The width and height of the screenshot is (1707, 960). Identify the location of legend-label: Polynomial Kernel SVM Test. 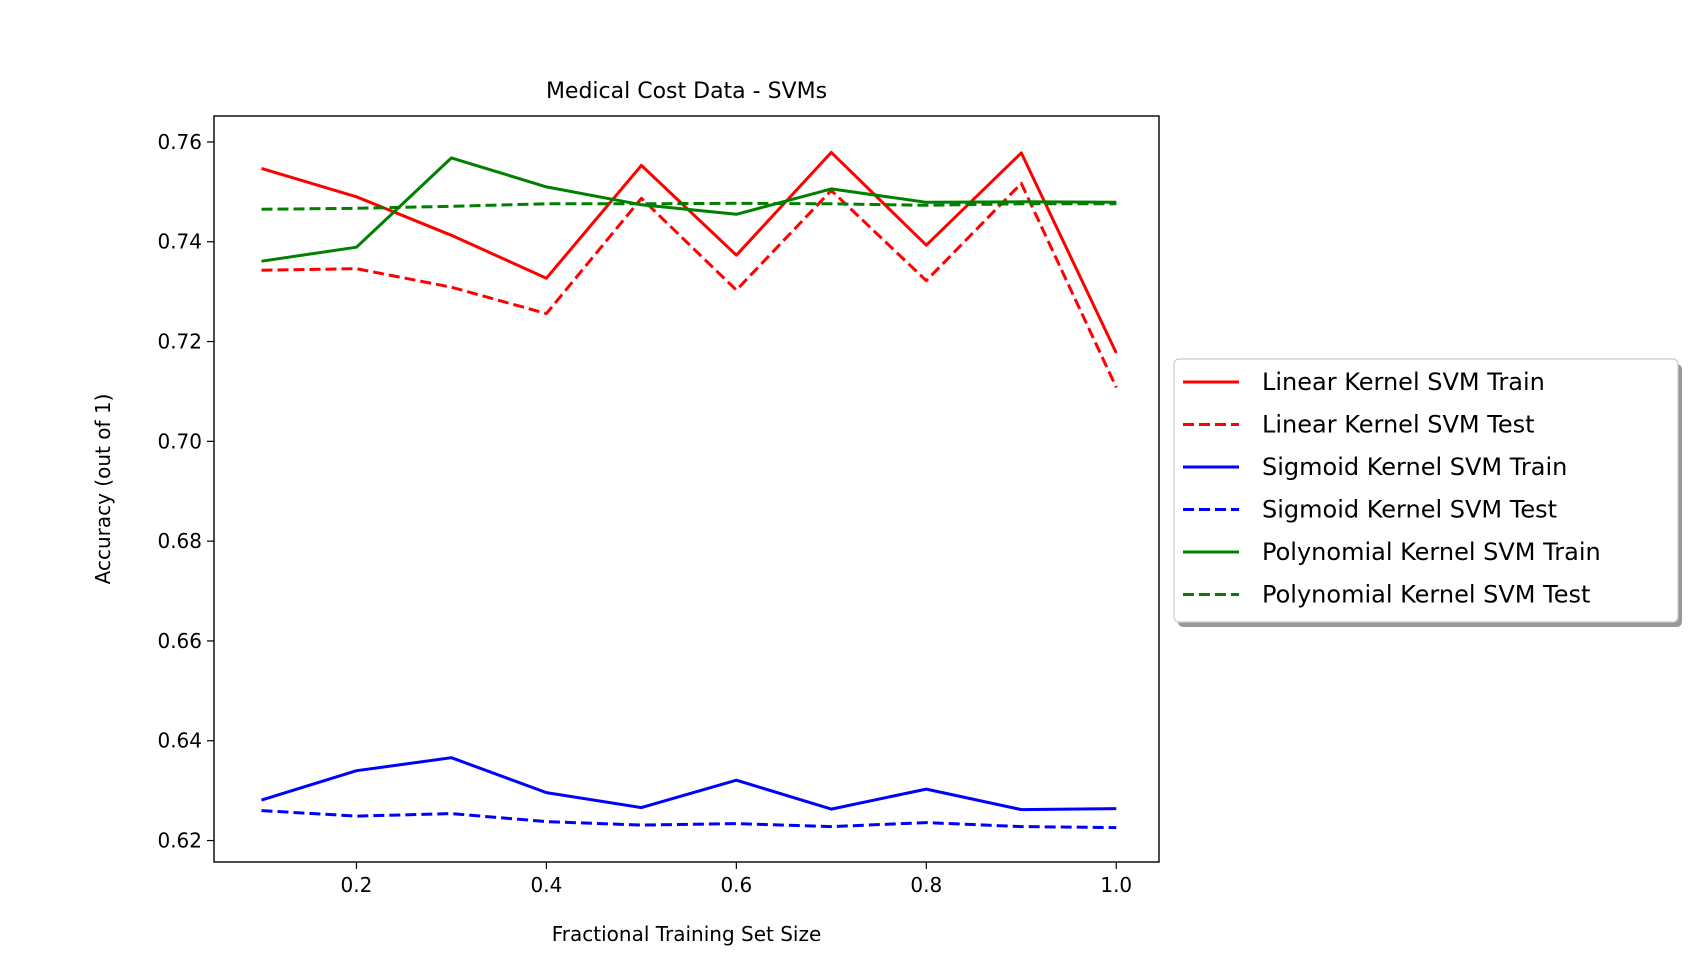
(1426, 595).